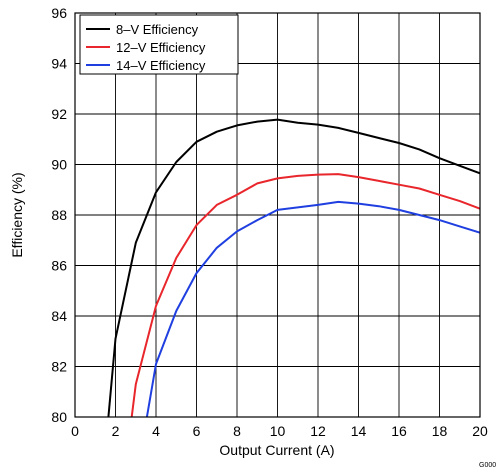 The height and width of the screenshot is (474, 498). Describe the element at coordinates (318, 431) in the screenshot. I see `x-tick-label: 12` at that location.